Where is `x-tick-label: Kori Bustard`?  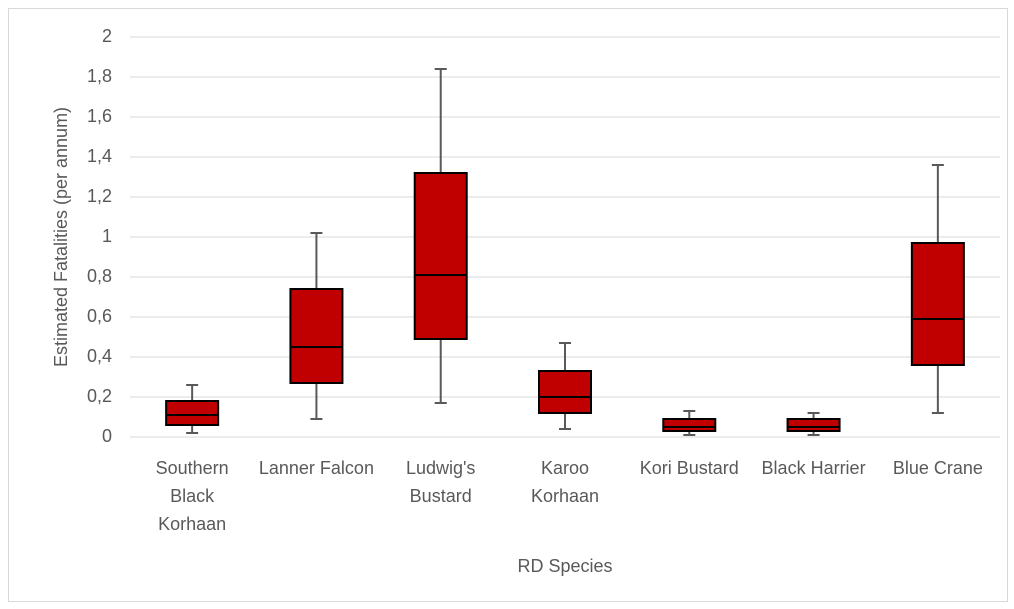
x-tick-label: Kori Bustard is located at coordinates (689, 468).